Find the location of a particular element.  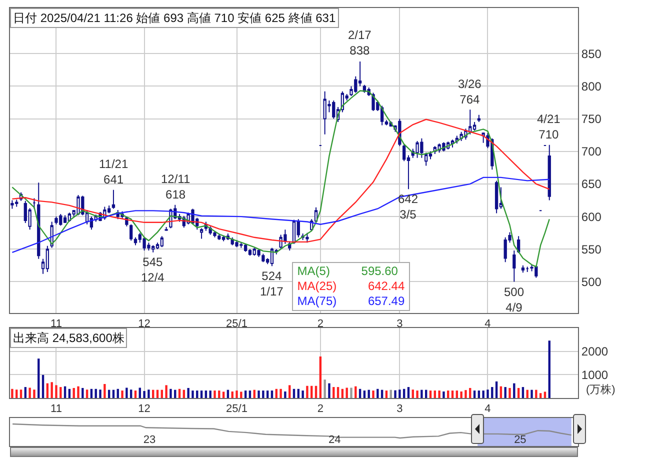

annotation: 4/21 710 is located at coordinates (549, 127).